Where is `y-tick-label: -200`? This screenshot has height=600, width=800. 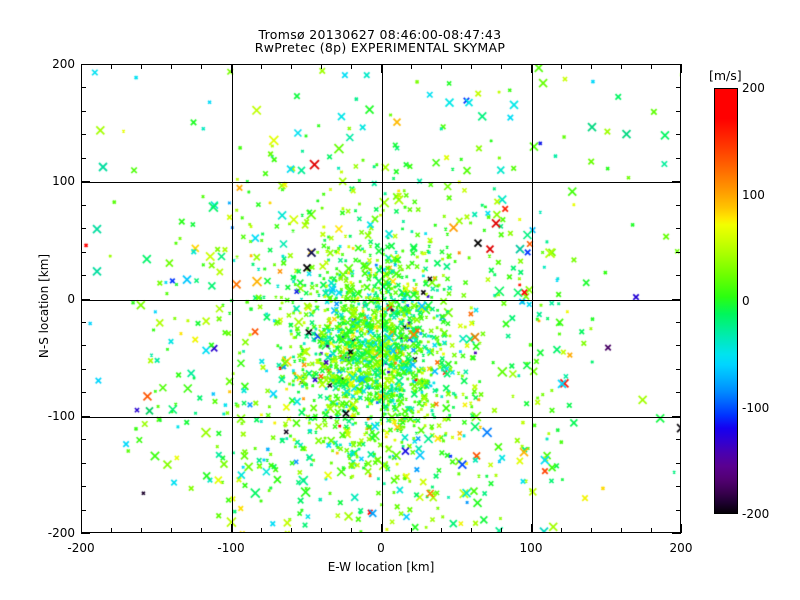
y-tick-label: -200 is located at coordinates (61, 533).